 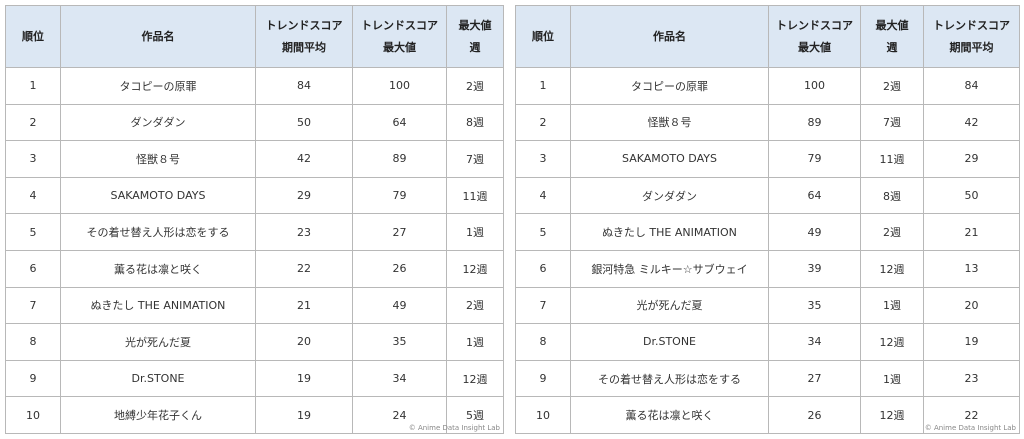 I want to click on cell: その着せ替え人形は恋をする, so click(x=670, y=379).